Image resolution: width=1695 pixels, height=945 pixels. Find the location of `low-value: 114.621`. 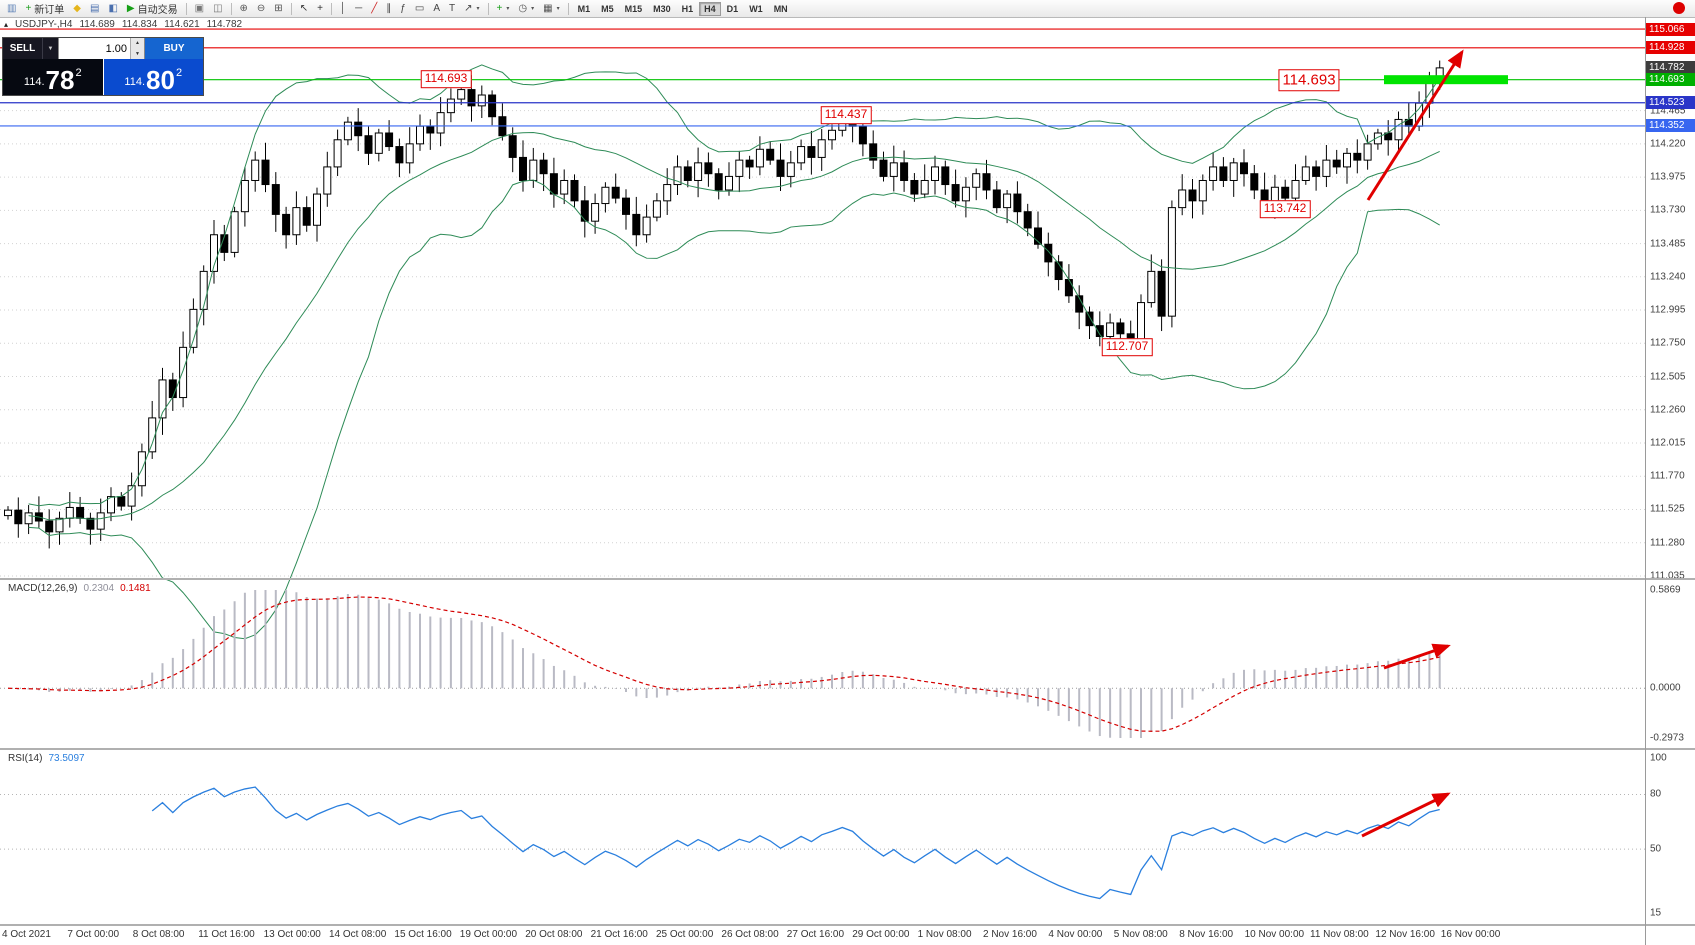

low-value: 114.621 is located at coordinates (182, 24).